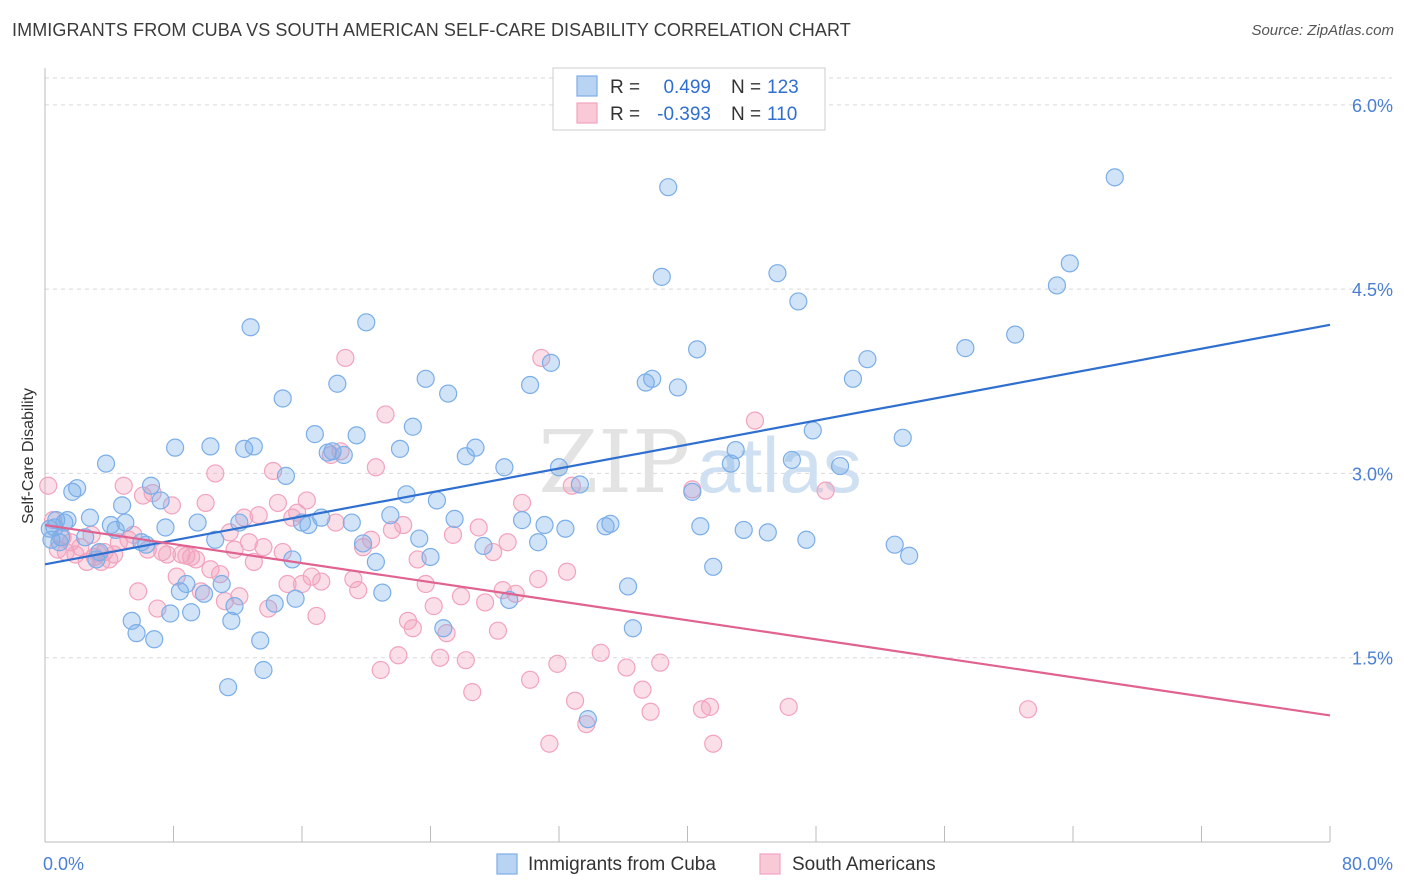 The width and height of the screenshot is (1406, 892). Describe the element at coordinates (587, 86) in the screenshot. I see `stats-swatch-blue` at that location.